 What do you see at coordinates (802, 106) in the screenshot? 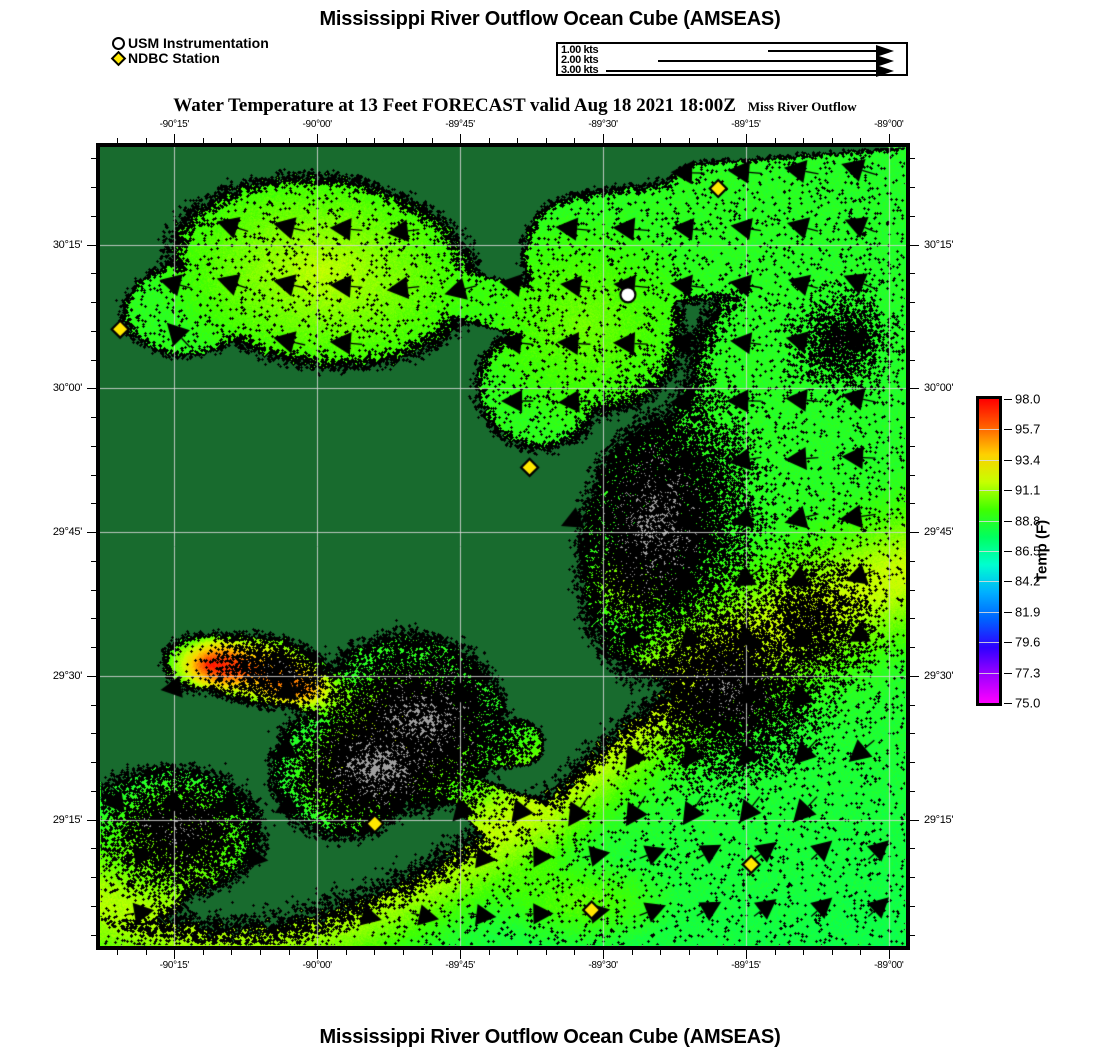
I see `forecast-subtitle-suffix: Miss River Outflow` at bounding box center [802, 106].